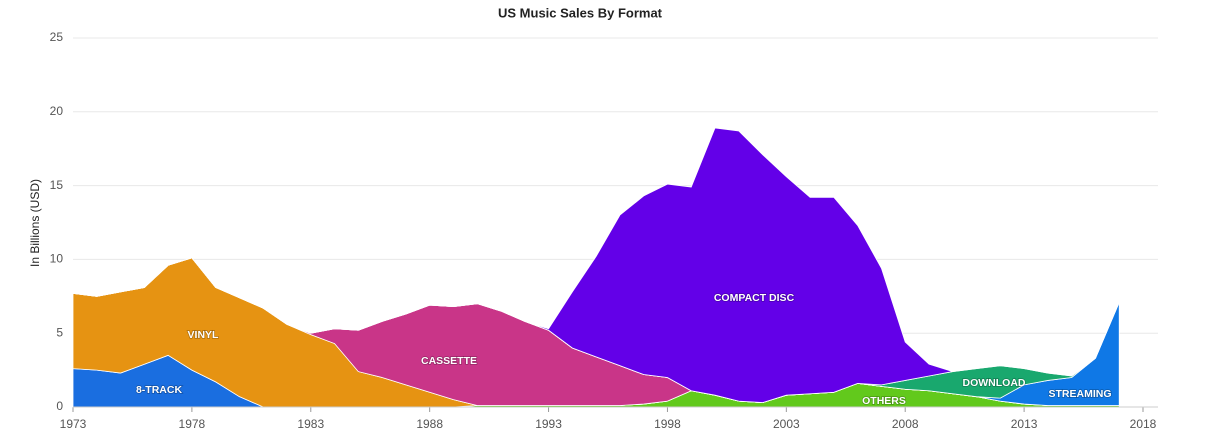 This screenshot has width=1228, height=448. I want to click on area-label: STREAMING, so click(1080, 394).